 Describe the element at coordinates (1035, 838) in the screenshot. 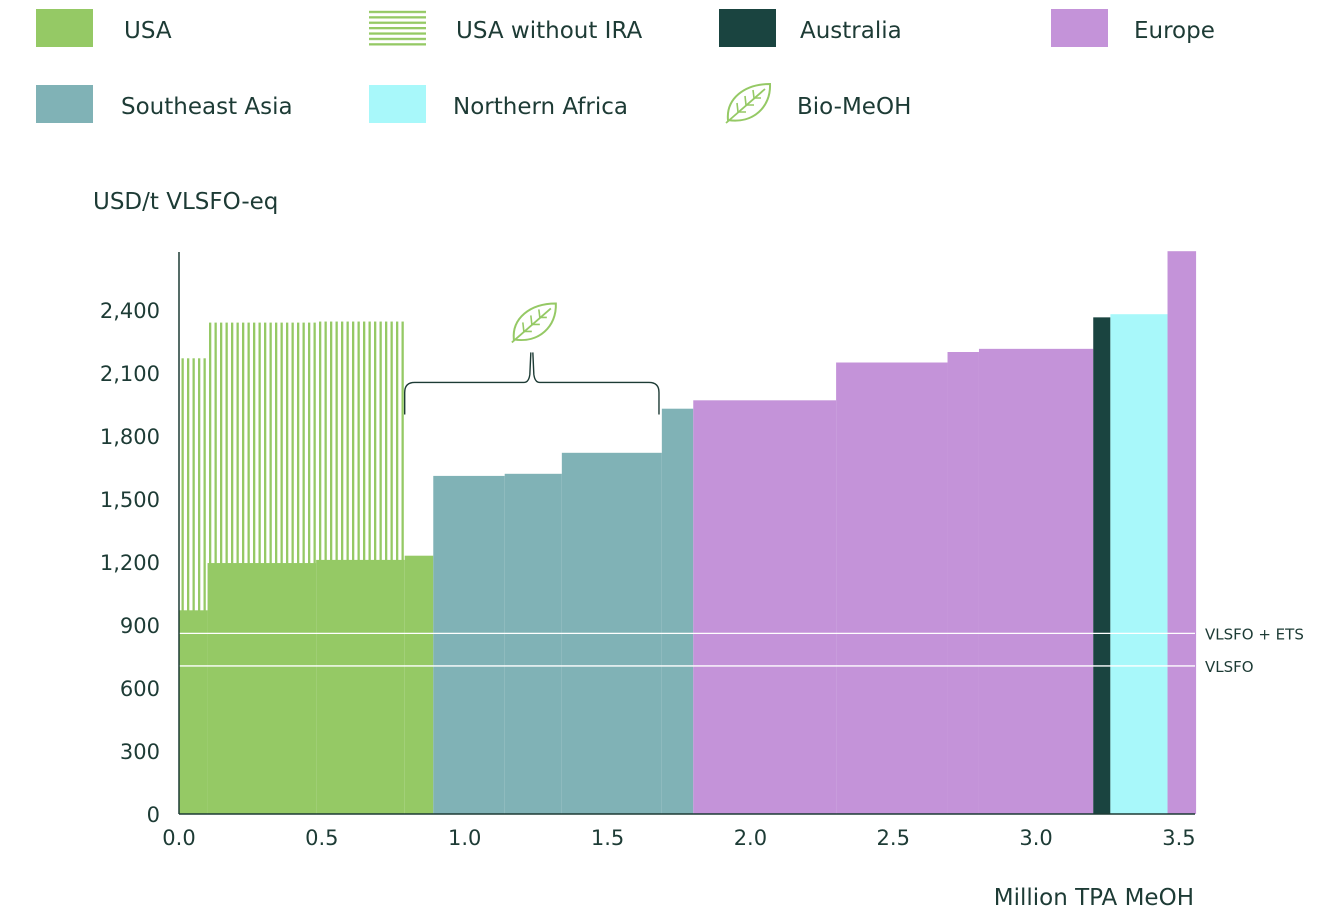

I see `x-tick-label: 3.0` at that location.